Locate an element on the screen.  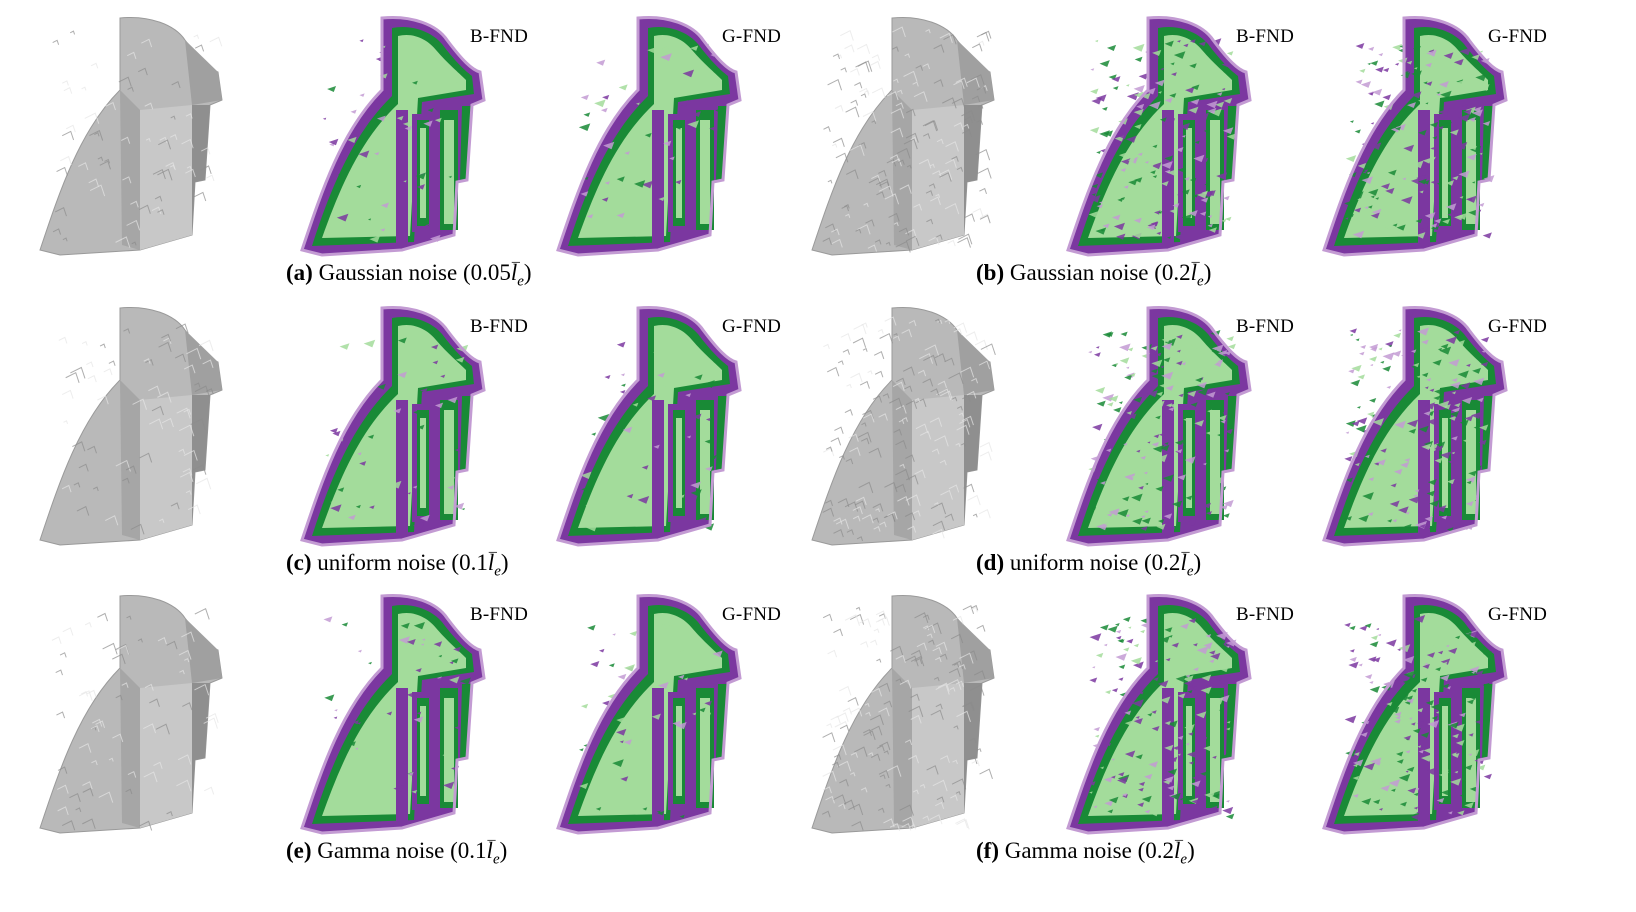
subfigure-caption: (f) Gamma noise (0.2 ¯ le) is located at coordinates (1085, 853).